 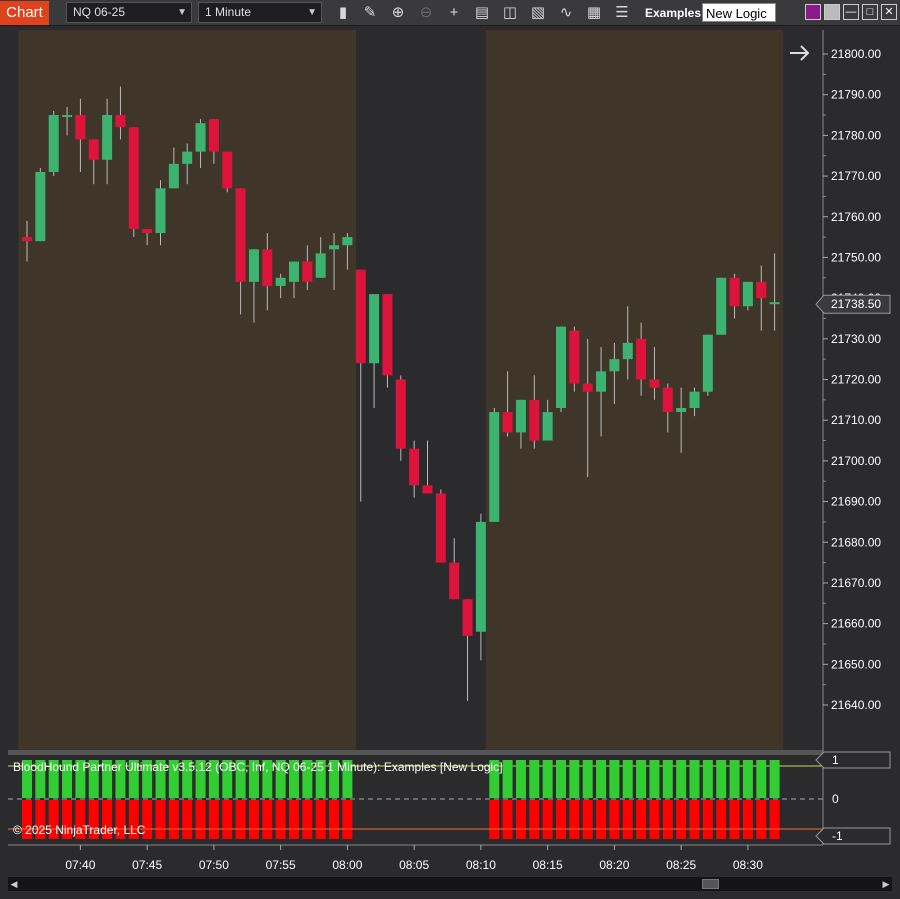 I want to click on color-swatch-gray, so click(x=832, y=12).